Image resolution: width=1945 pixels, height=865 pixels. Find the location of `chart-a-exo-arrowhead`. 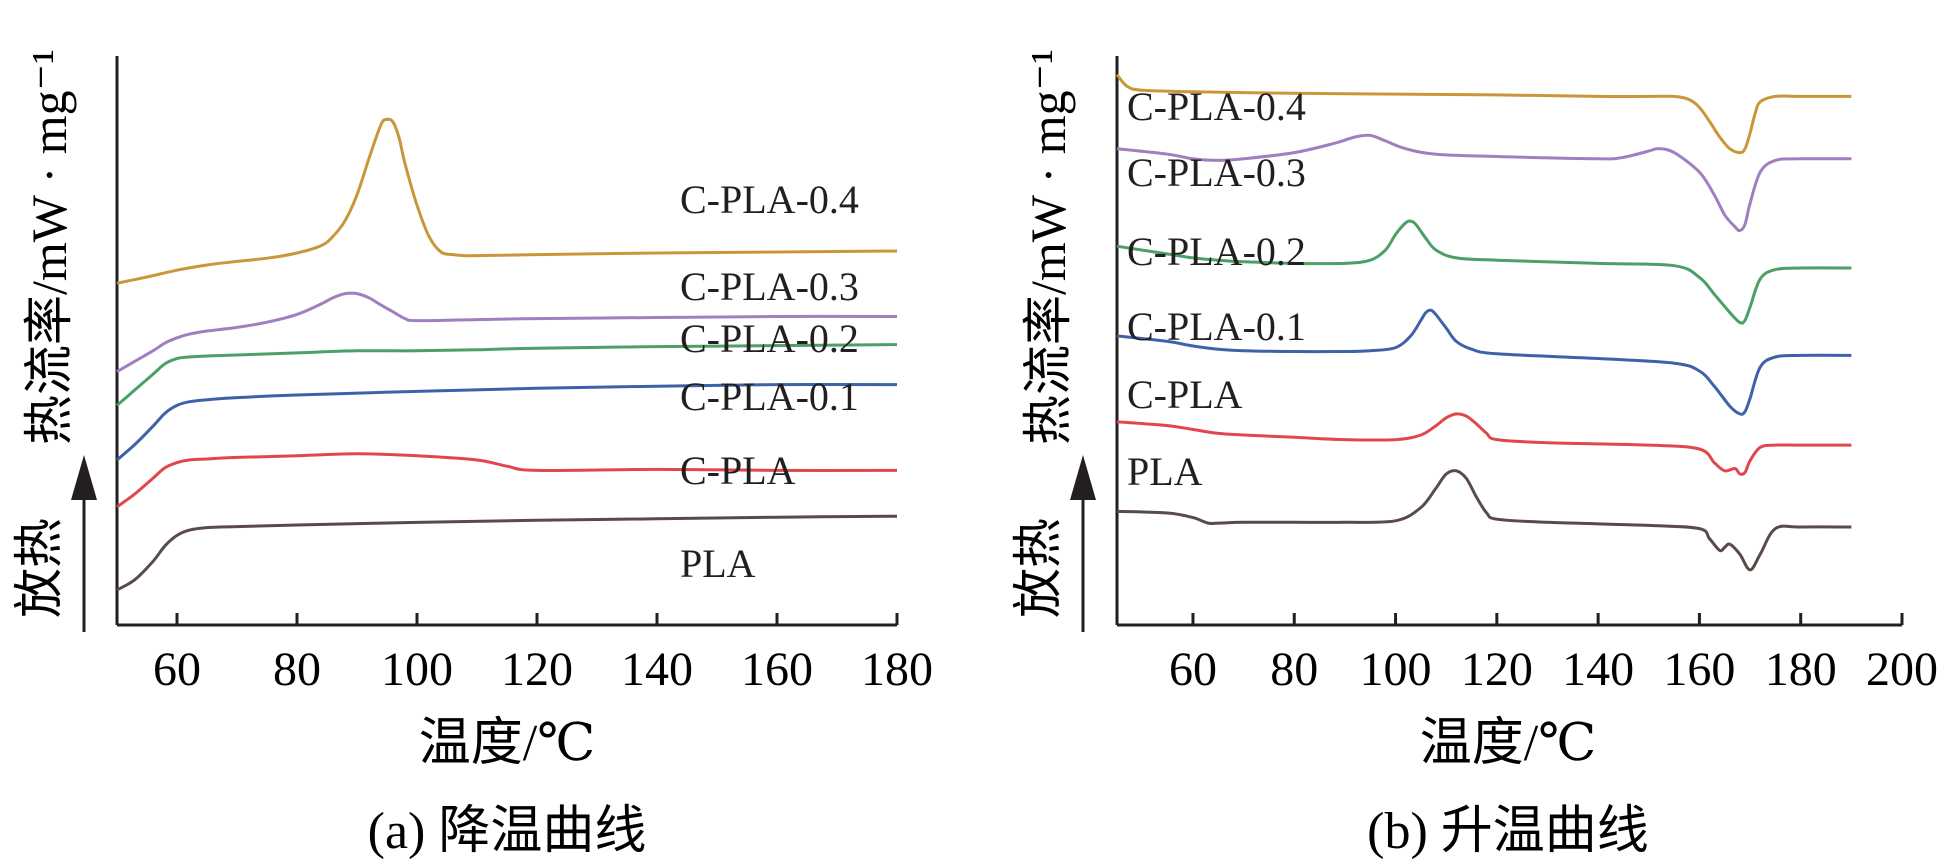

chart-a-exo-arrowhead is located at coordinates (84, 477).